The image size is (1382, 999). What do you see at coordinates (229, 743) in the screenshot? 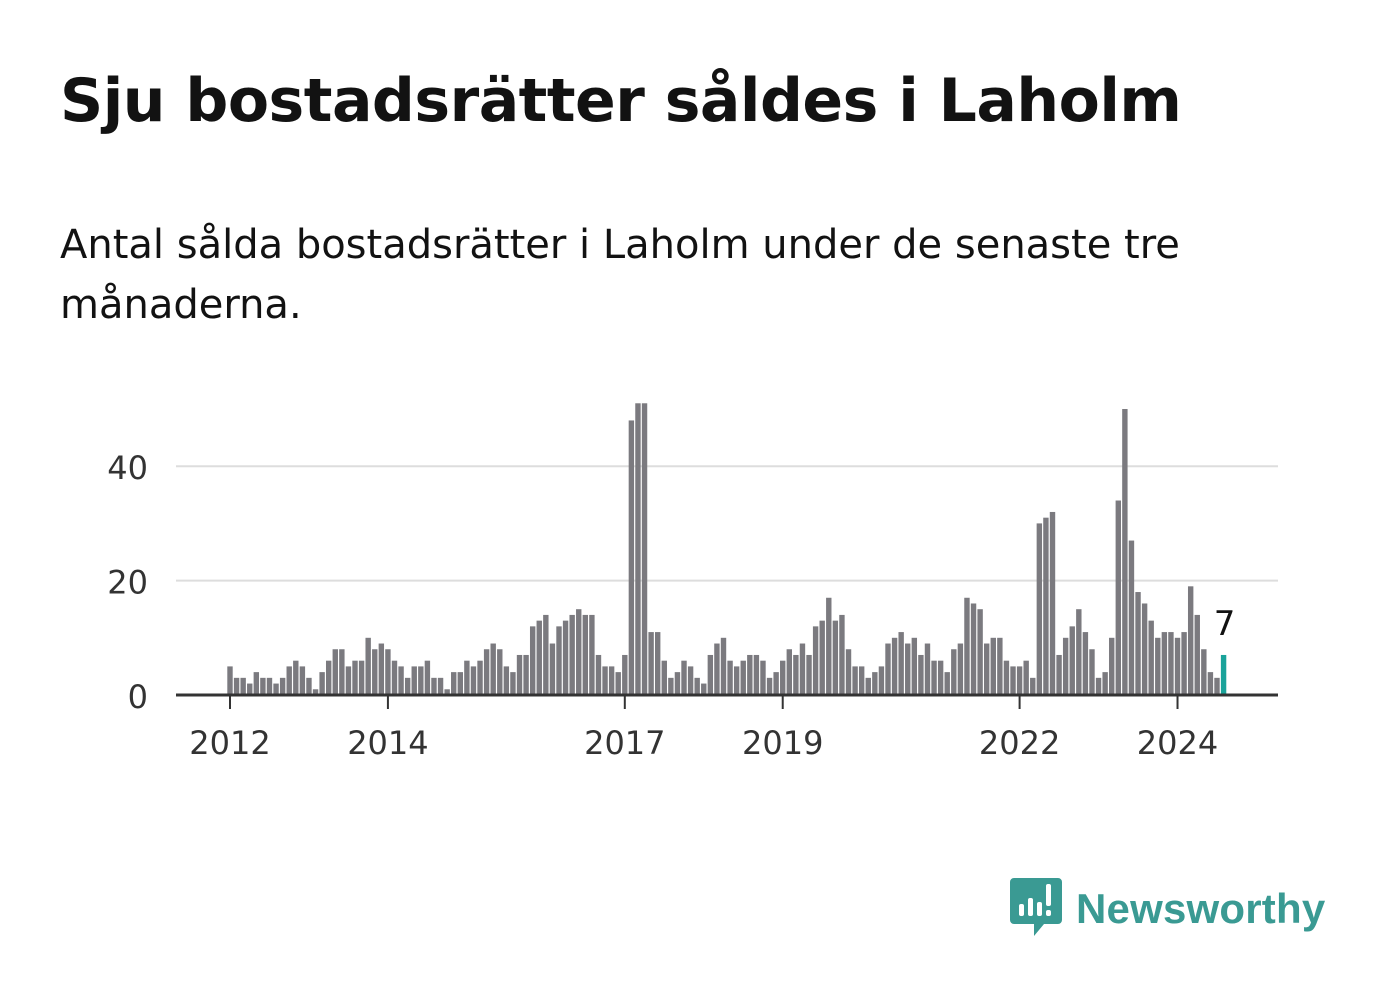
I see `x-tick-label: 2012` at bounding box center [229, 743].